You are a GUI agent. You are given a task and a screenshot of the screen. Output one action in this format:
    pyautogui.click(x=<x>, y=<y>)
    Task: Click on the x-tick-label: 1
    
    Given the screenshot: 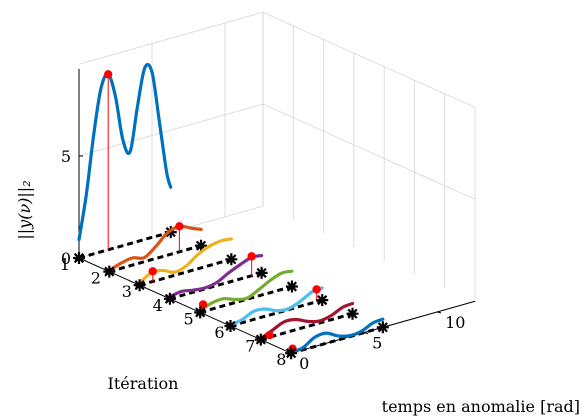 What is the action you would take?
    pyautogui.click(x=65, y=264)
    